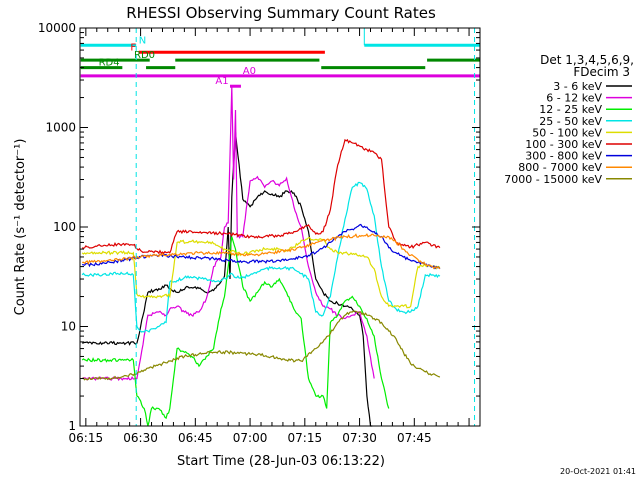  Describe the element at coordinates (109, 63) in the screenshot. I see `flag-label-rd4: RD4` at that location.